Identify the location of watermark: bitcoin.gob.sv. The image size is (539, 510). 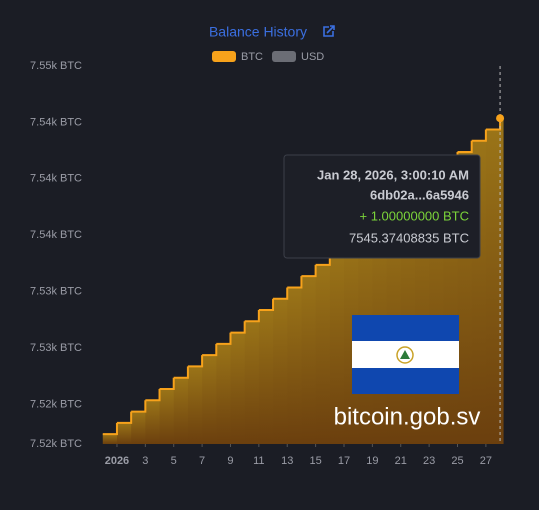
(407, 416).